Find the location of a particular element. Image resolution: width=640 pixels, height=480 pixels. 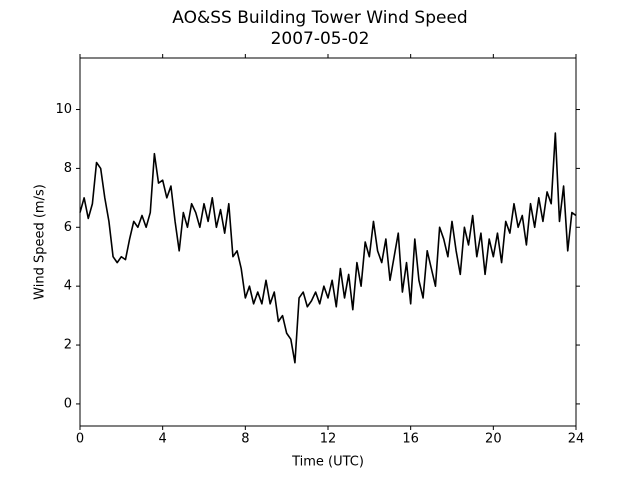

y-tick-label: 2 is located at coordinates (68, 345).